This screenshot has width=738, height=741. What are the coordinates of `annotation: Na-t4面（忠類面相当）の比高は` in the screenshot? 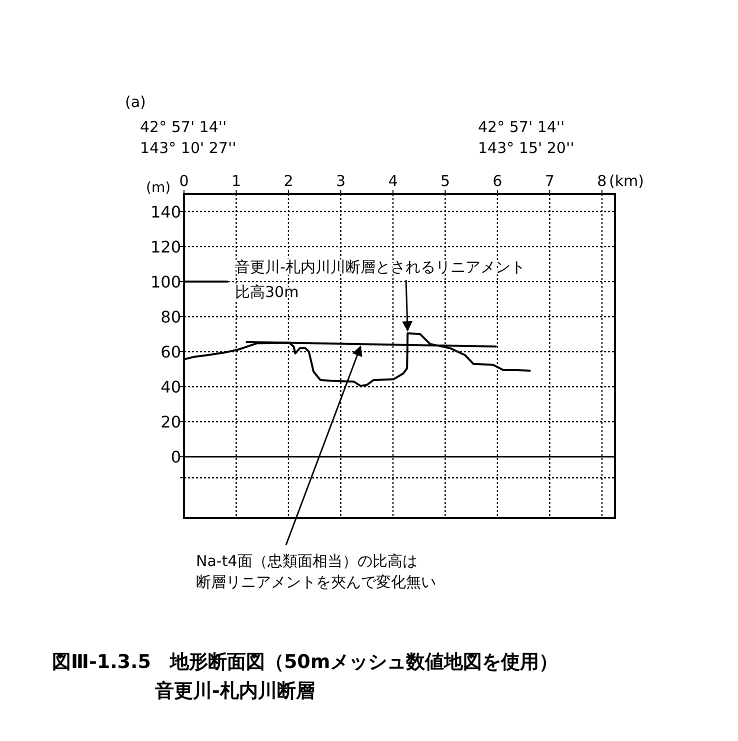 It's located at (307, 561).